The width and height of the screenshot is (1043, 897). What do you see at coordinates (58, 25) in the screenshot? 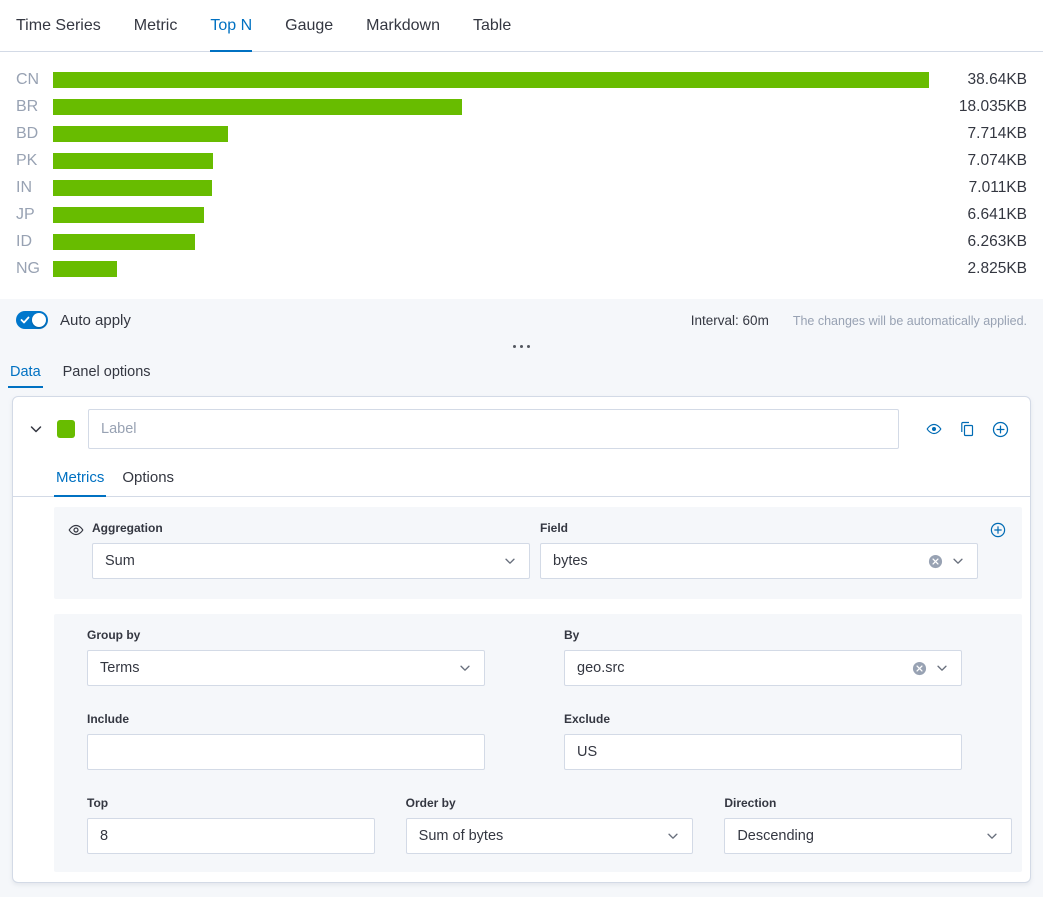
I see `tab-time-series: Time Series` at bounding box center [58, 25].